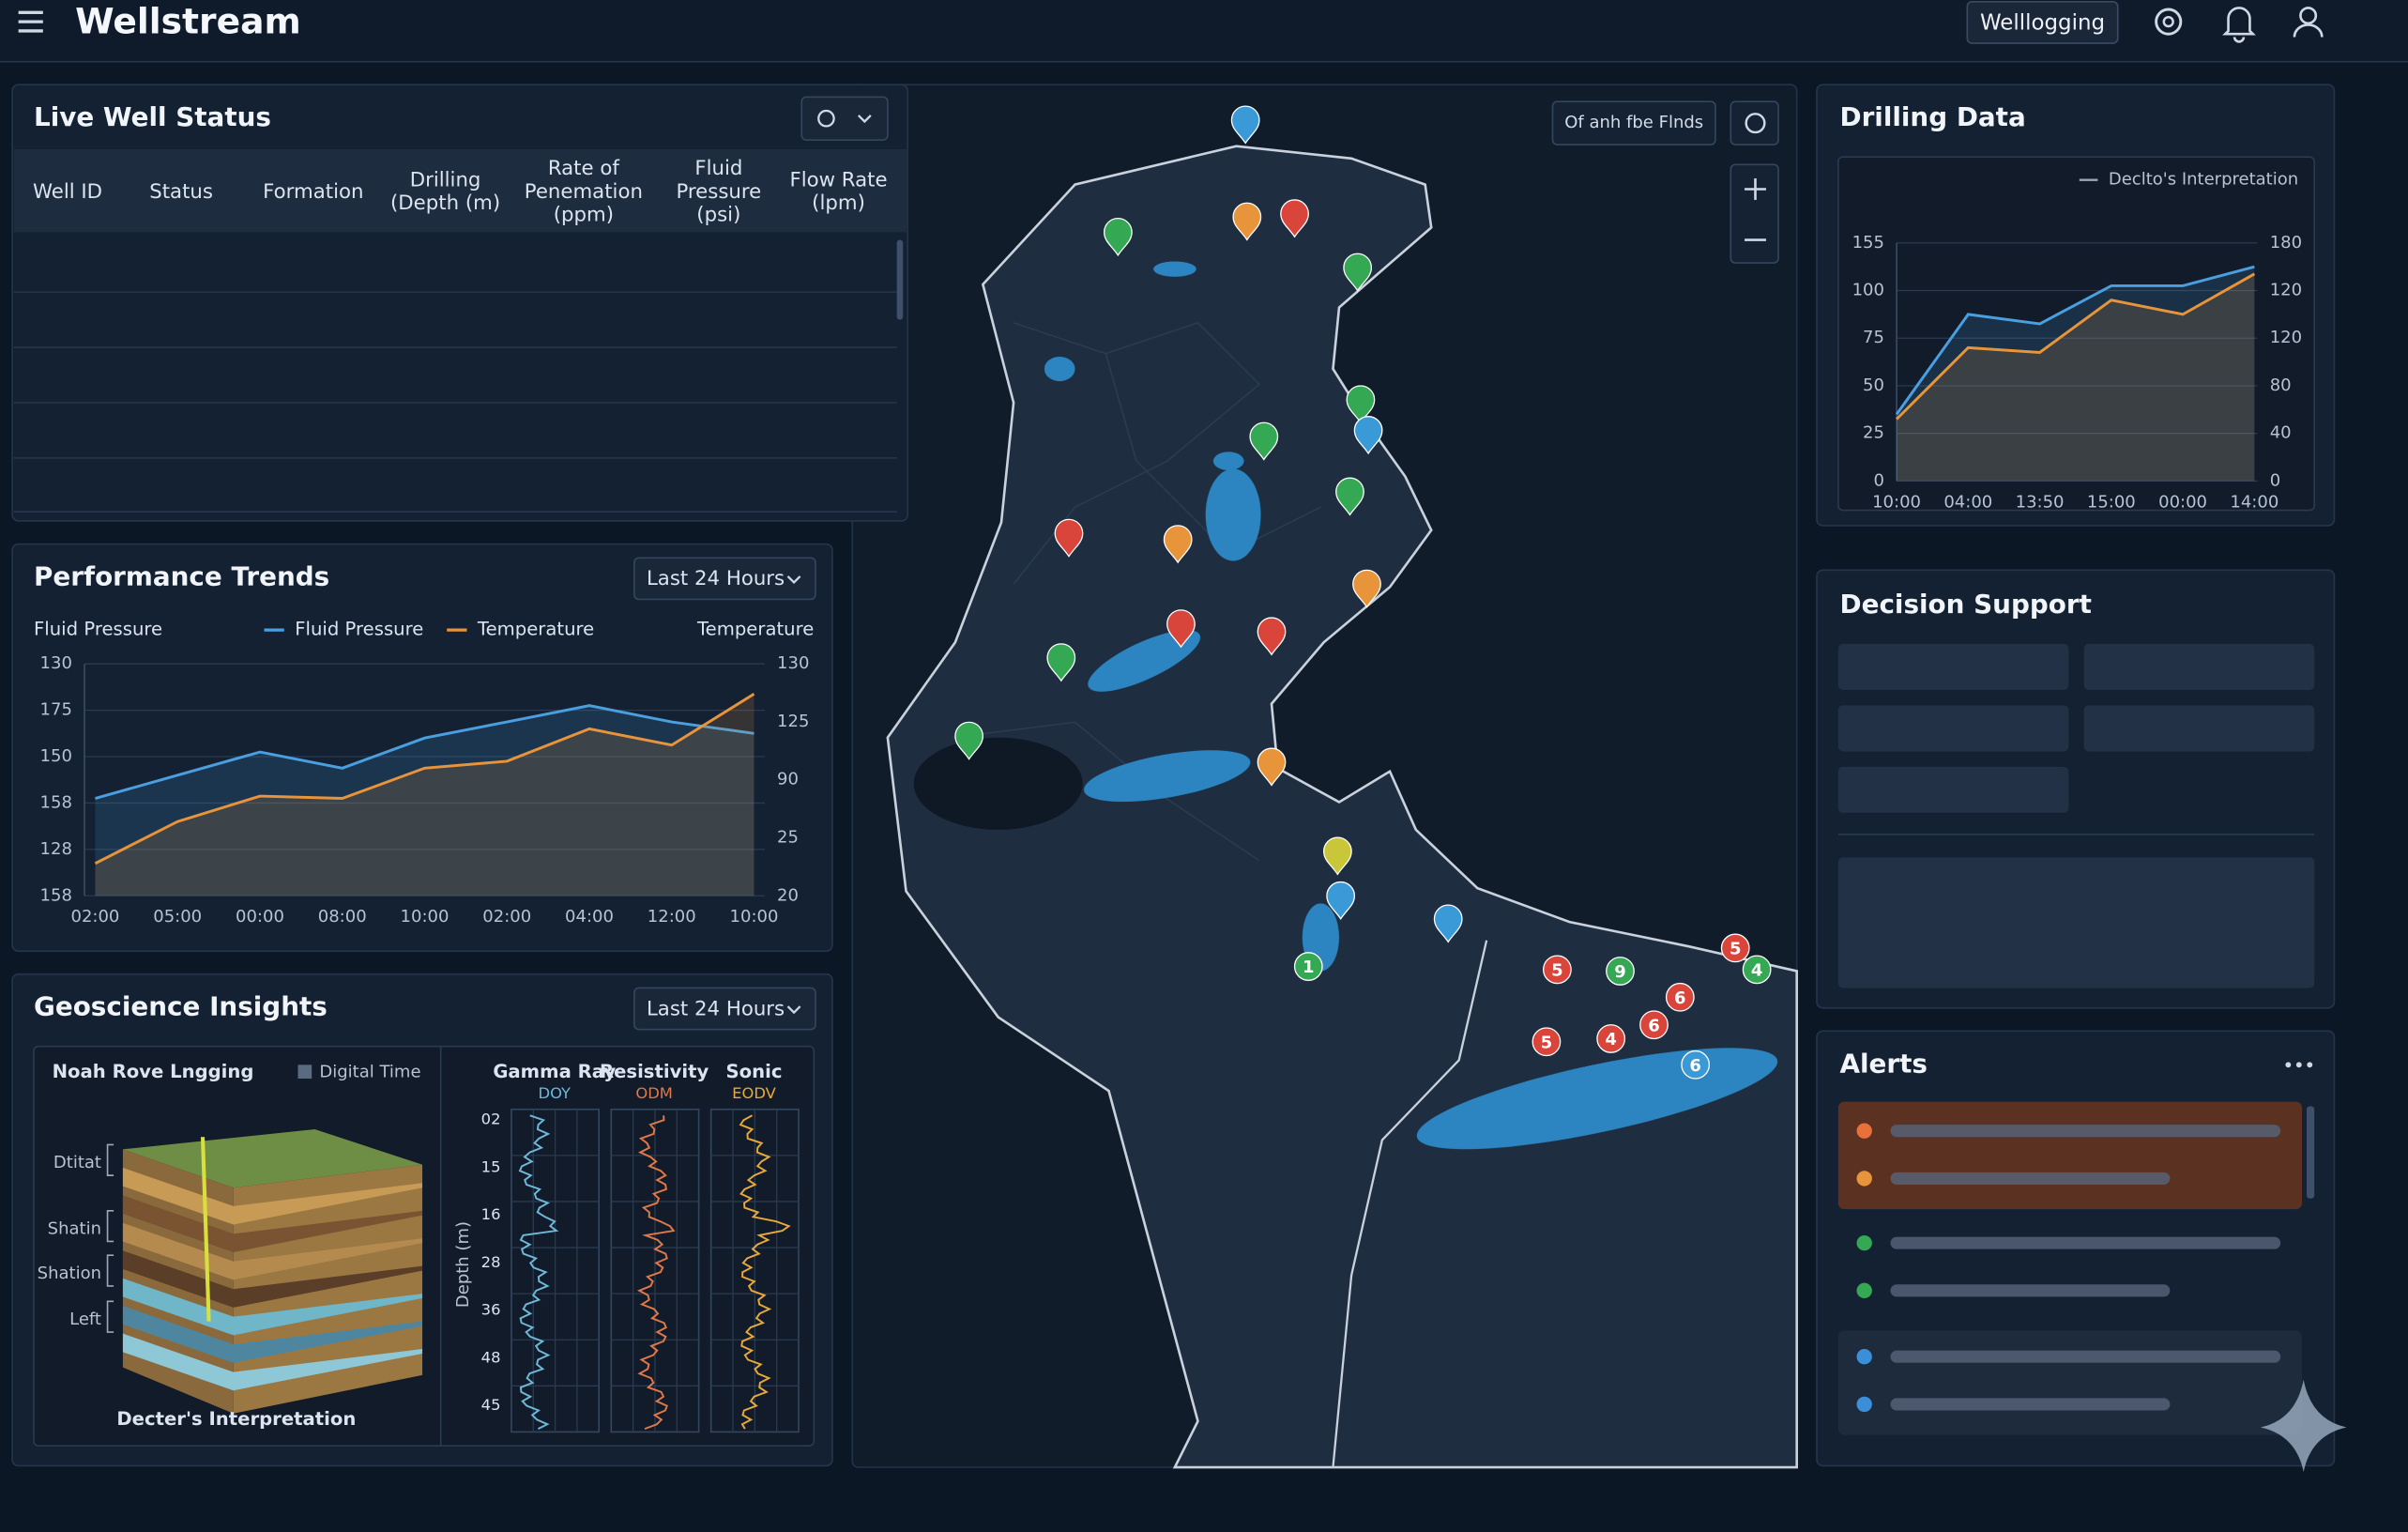  I want to click on legend-label: Fluid Pressure, so click(359, 629).